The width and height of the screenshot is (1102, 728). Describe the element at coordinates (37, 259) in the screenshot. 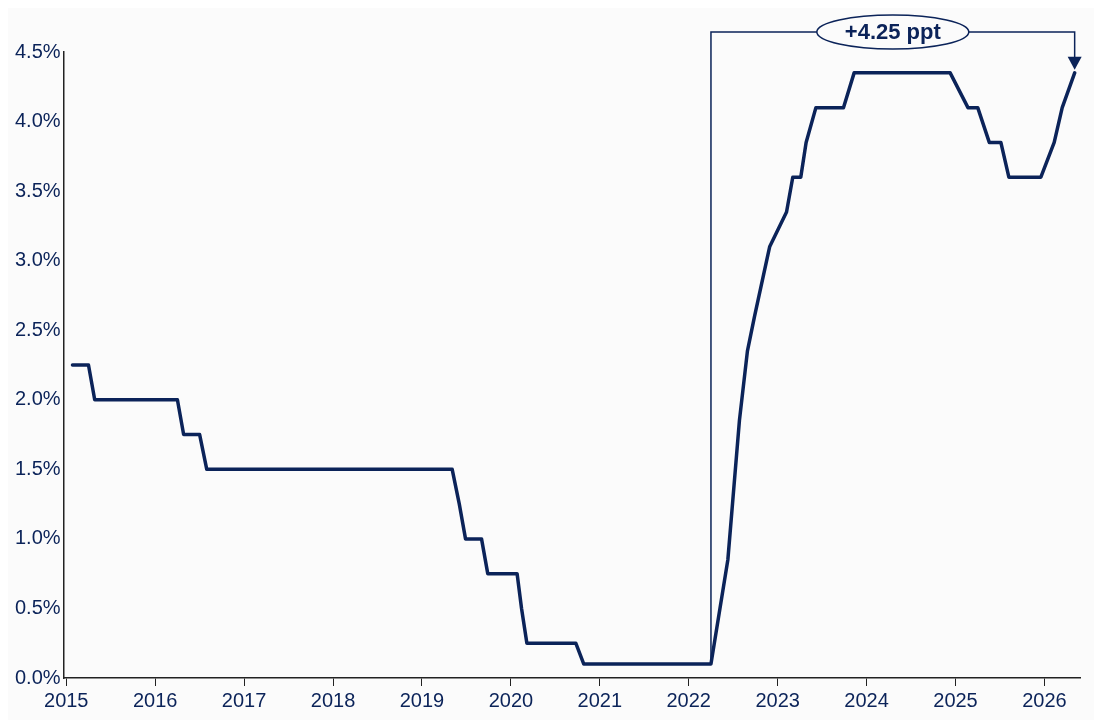

I see `y-tick-label: 3.0%` at that location.